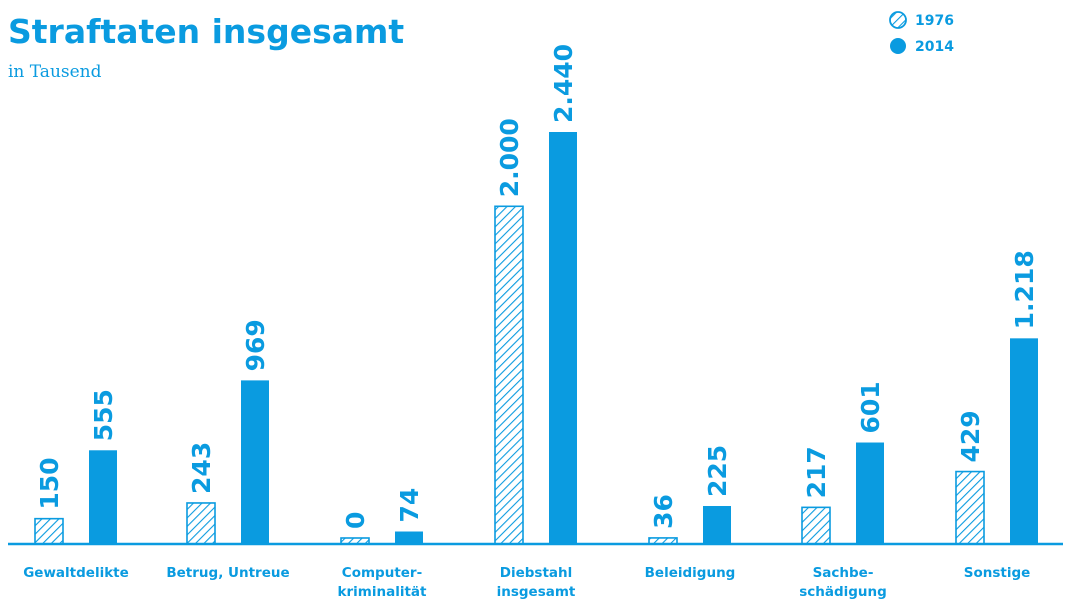  Describe the element at coordinates (898, 20) in the screenshot. I see `legend-swatch-1976` at that location.